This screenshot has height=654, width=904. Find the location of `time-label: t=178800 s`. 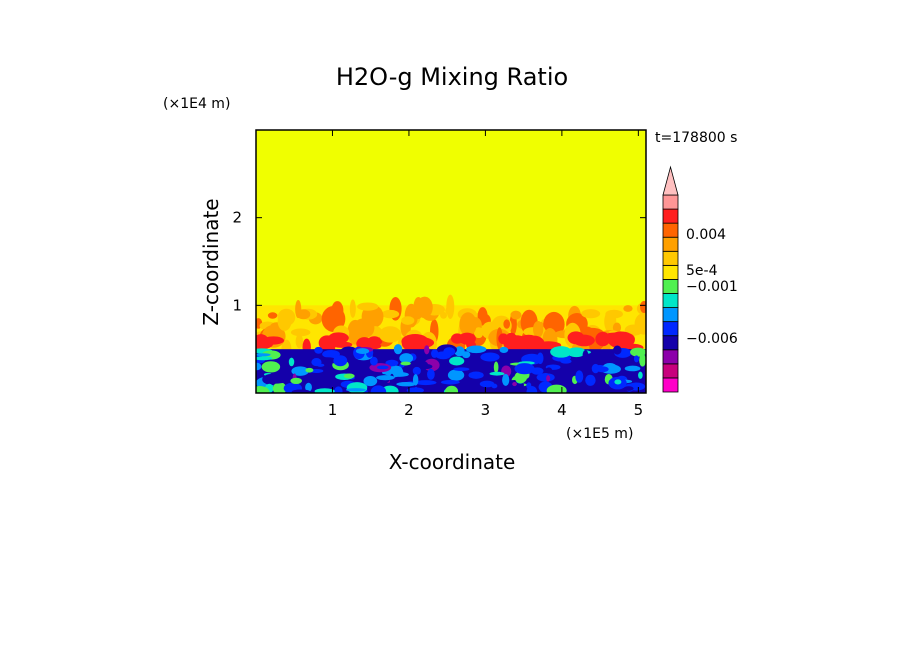

time-label: t=178800 s is located at coordinates (696, 138).